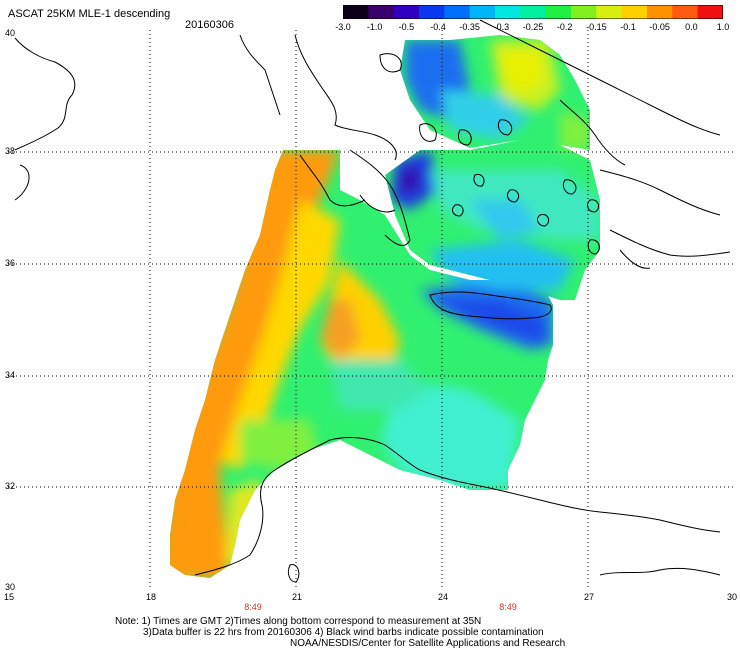  What do you see at coordinates (691, 27) in the screenshot?
I see `colorbar-tick-label: 0.0` at bounding box center [691, 27].